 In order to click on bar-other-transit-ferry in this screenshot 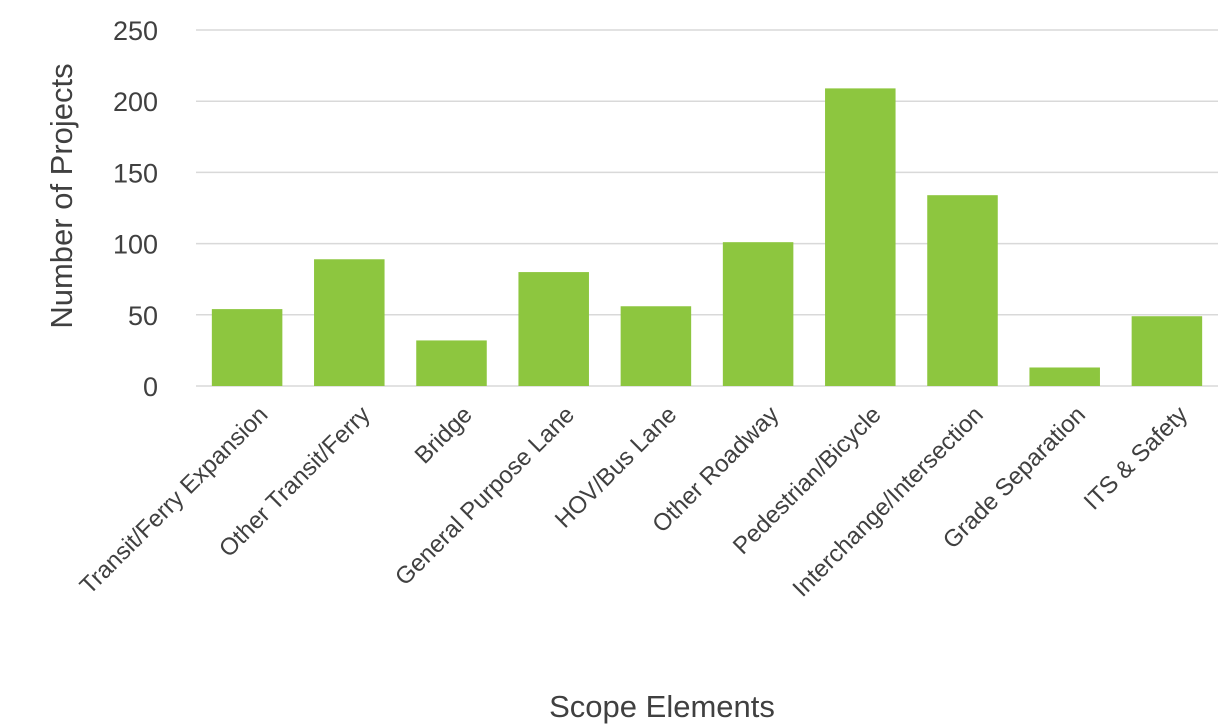, I will do `click(349, 322)`.